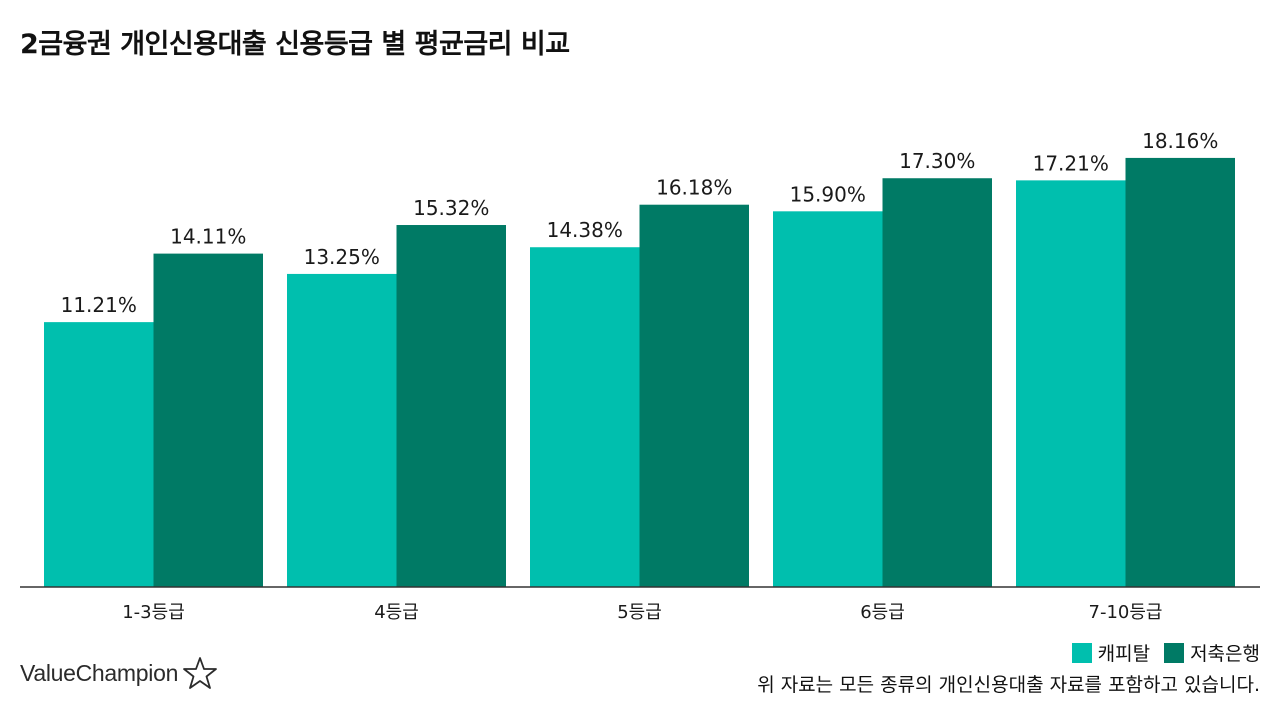 This screenshot has width=1280, height=722. Describe the element at coordinates (828, 194) in the screenshot. I see `data-label-capital-4: 15.90%` at that location.